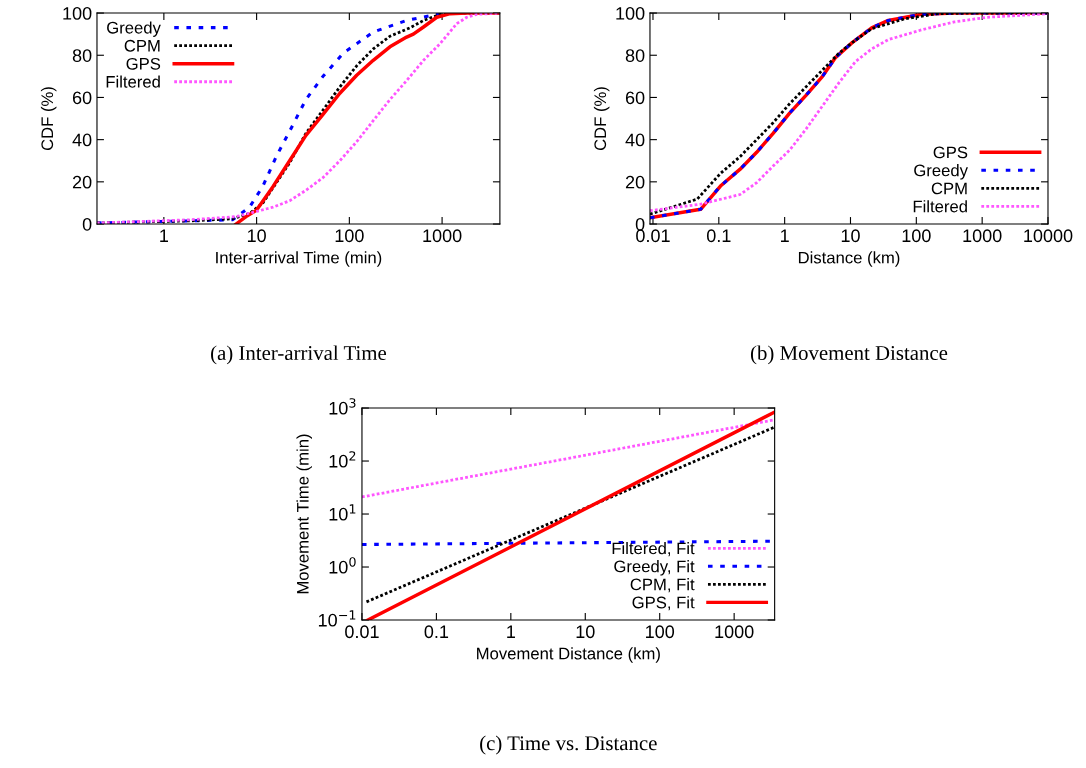 The width and height of the screenshot is (1086, 768). What do you see at coordinates (568, 655) in the screenshot?
I see `x-axis-title: Movement Distance (km)` at bounding box center [568, 655].